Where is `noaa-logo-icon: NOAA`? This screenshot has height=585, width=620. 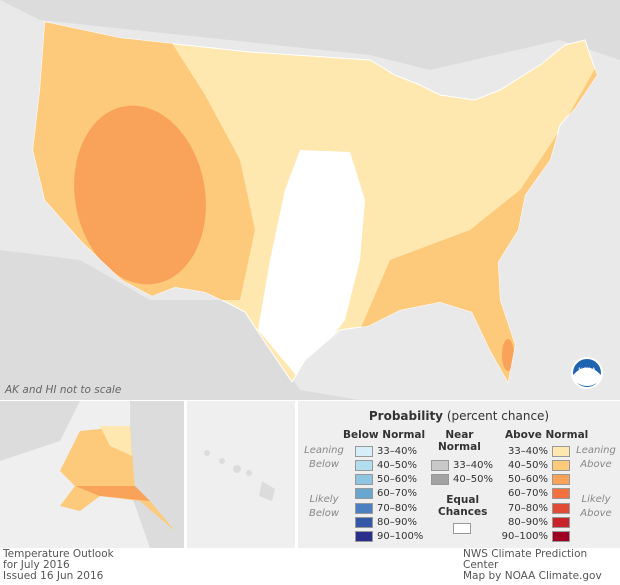
noaa-logo-icon: NOAA is located at coordinates (587, 373).